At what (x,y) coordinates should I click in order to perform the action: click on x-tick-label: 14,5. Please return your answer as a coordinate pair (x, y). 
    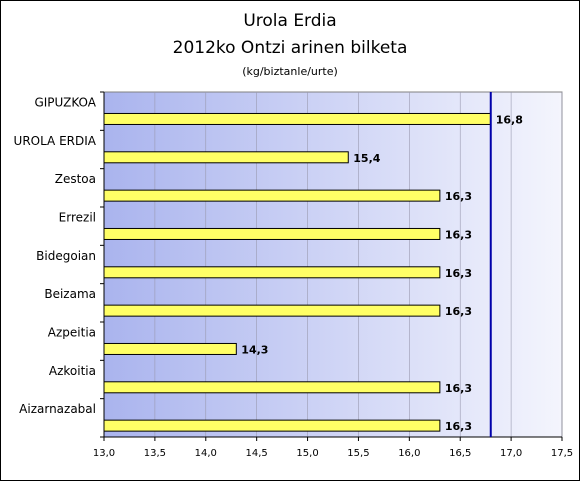
    Looking at the image, I should click on (257, 453).